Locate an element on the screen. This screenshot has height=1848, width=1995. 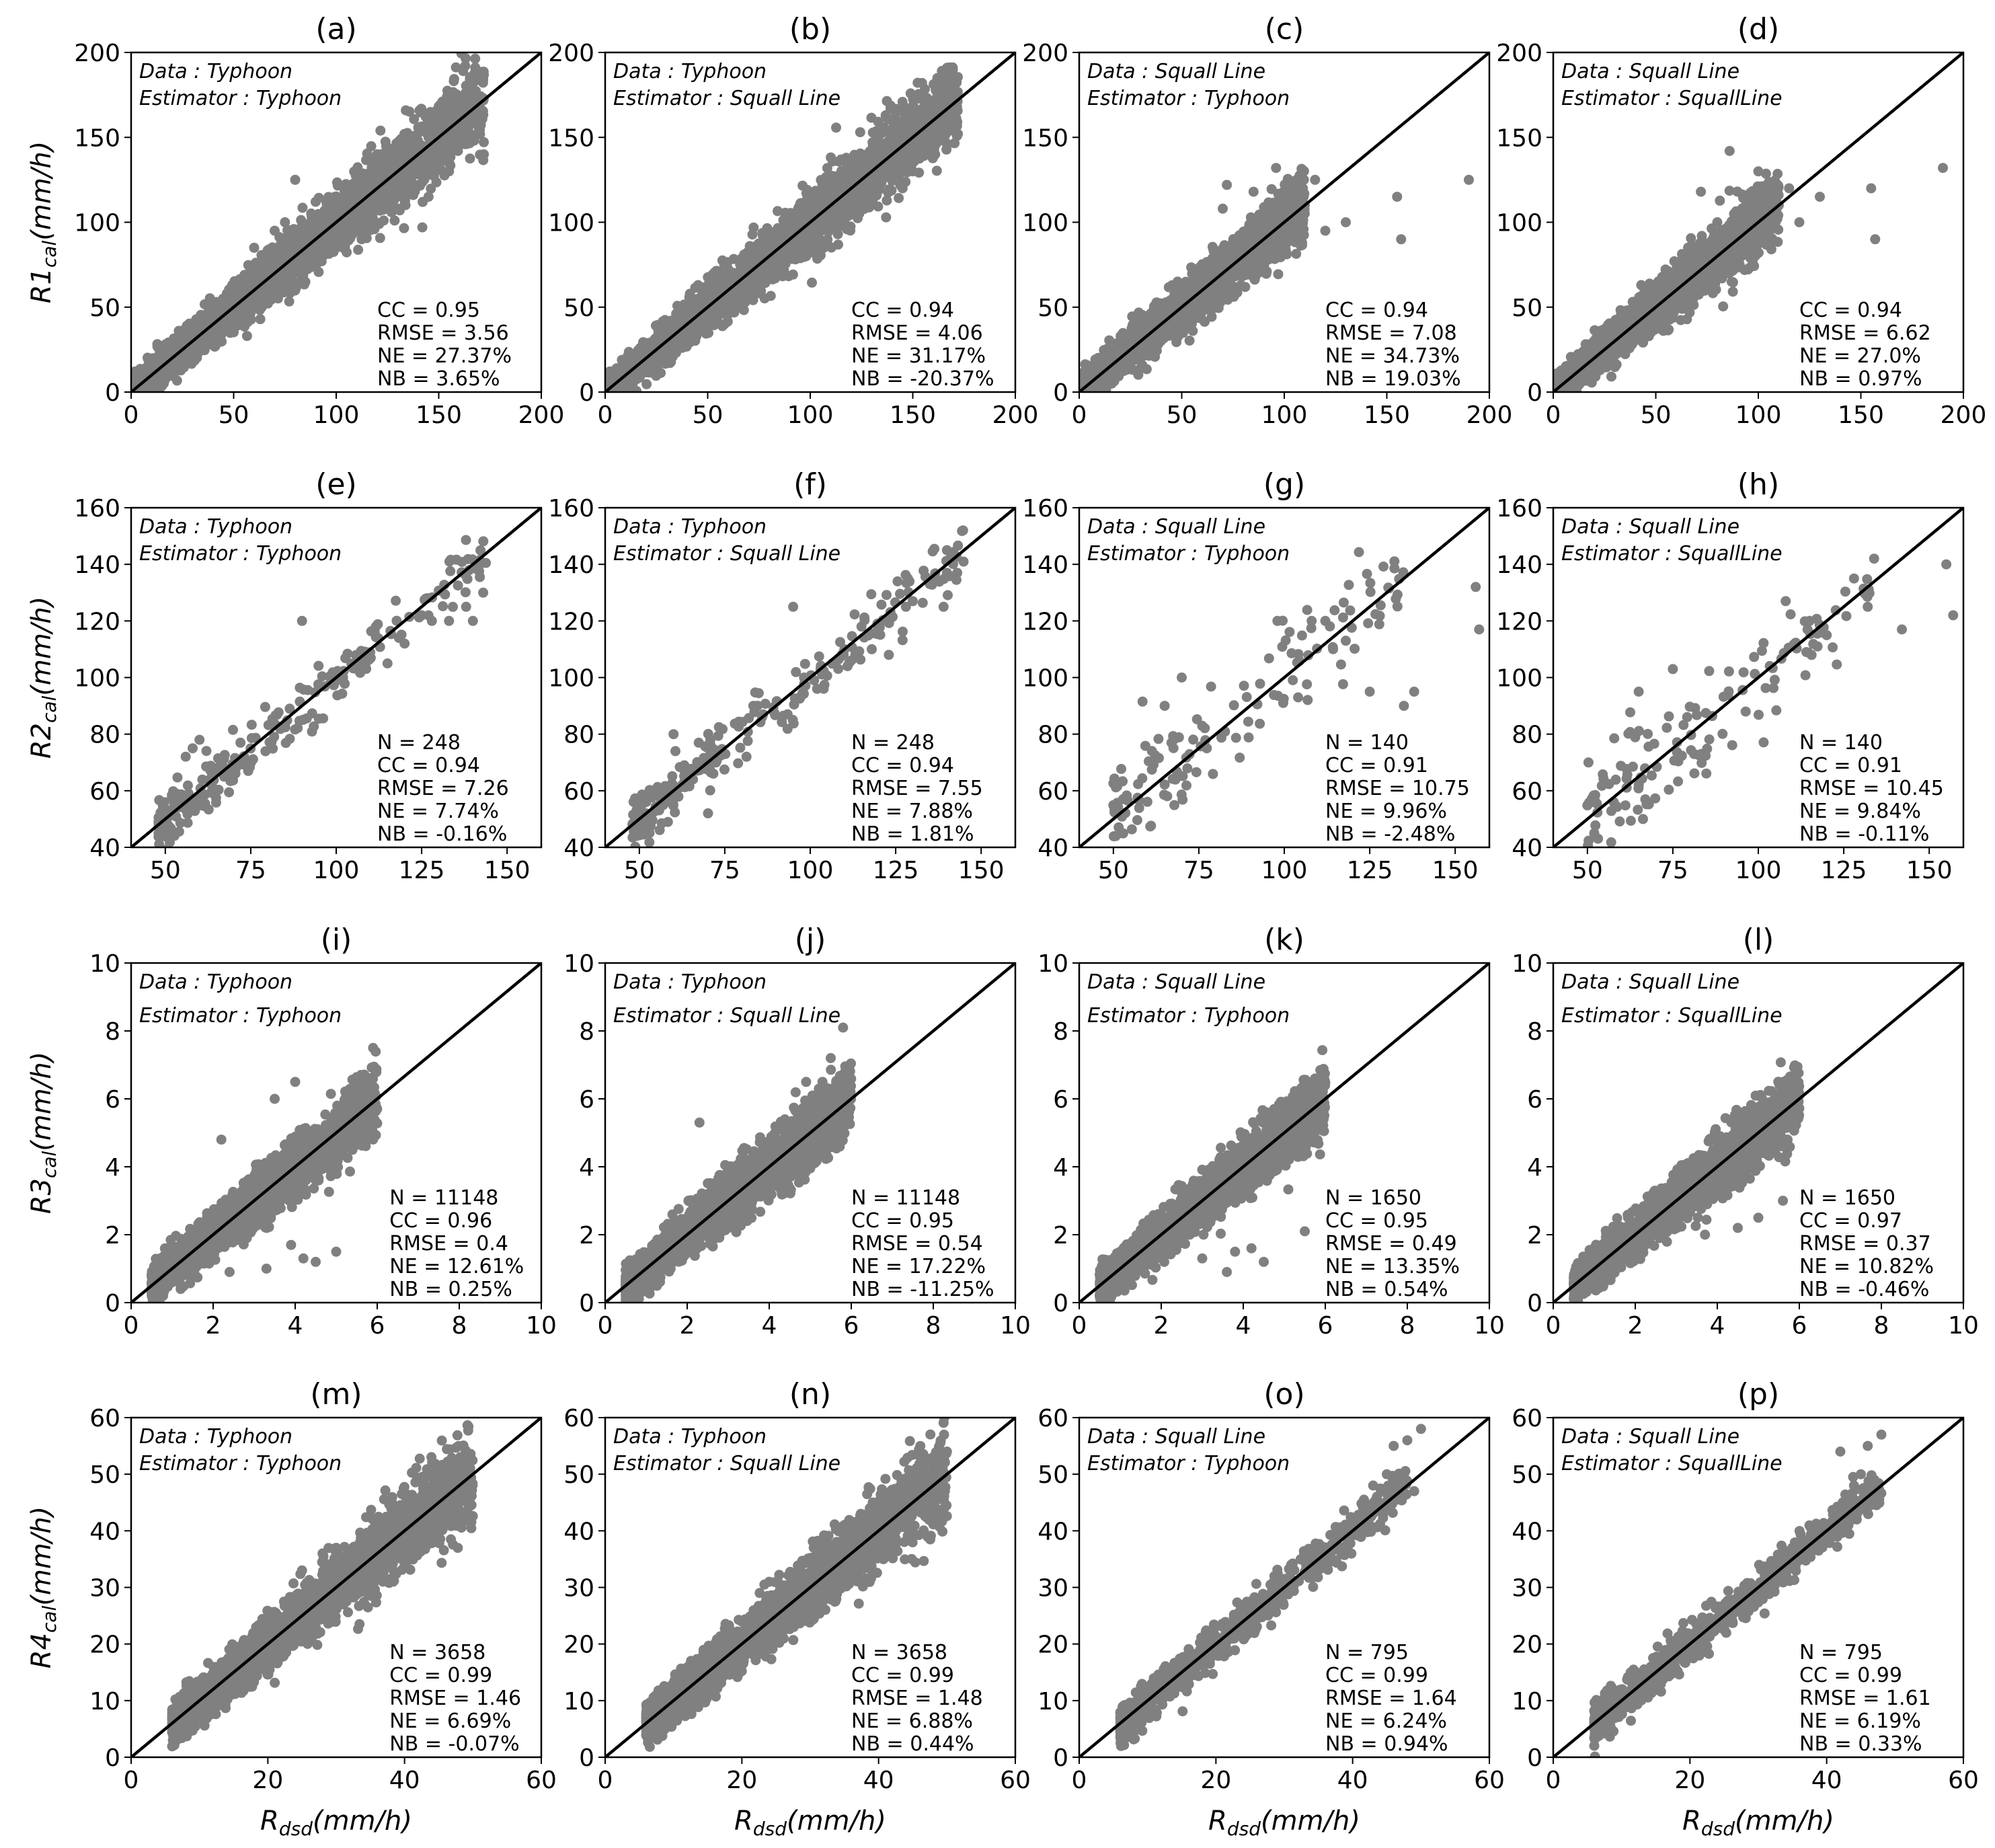
y-tick-label: 50 is located at coordinates (104, 308).